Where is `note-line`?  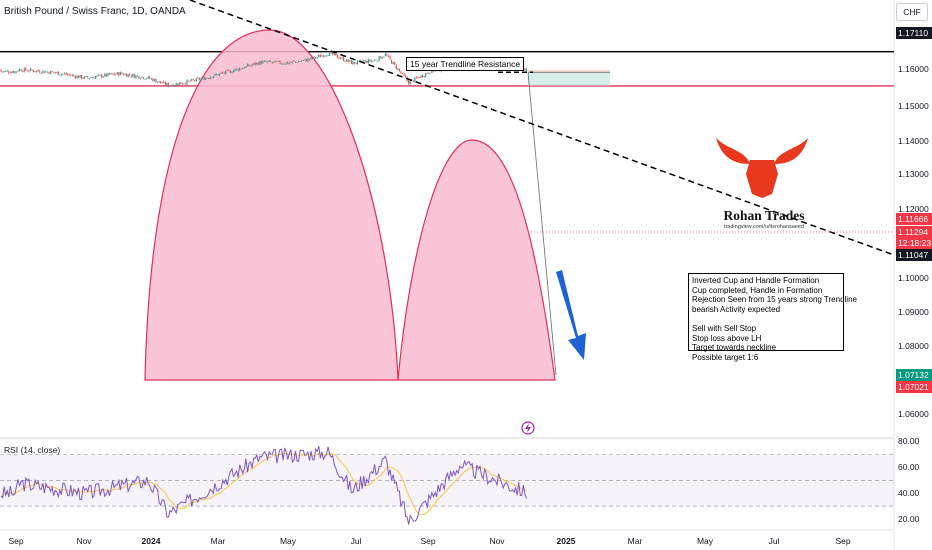 note-line is located at coordinates (766, 319).